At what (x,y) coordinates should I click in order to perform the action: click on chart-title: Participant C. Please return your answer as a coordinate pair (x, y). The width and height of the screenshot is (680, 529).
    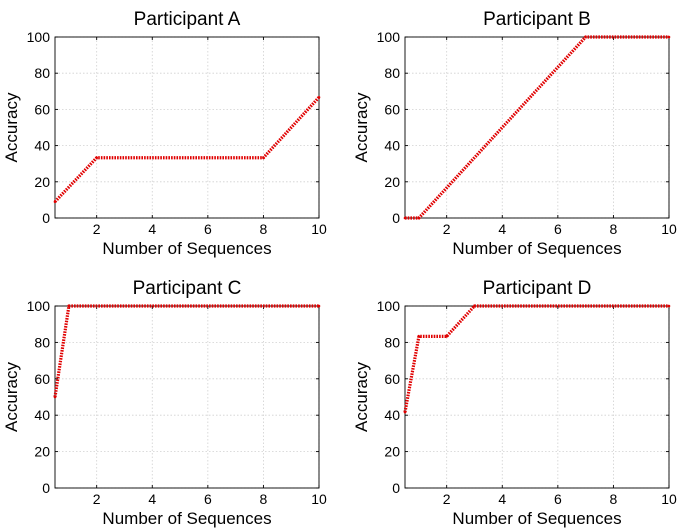
    Looking at the image, I should click on (187, 288).